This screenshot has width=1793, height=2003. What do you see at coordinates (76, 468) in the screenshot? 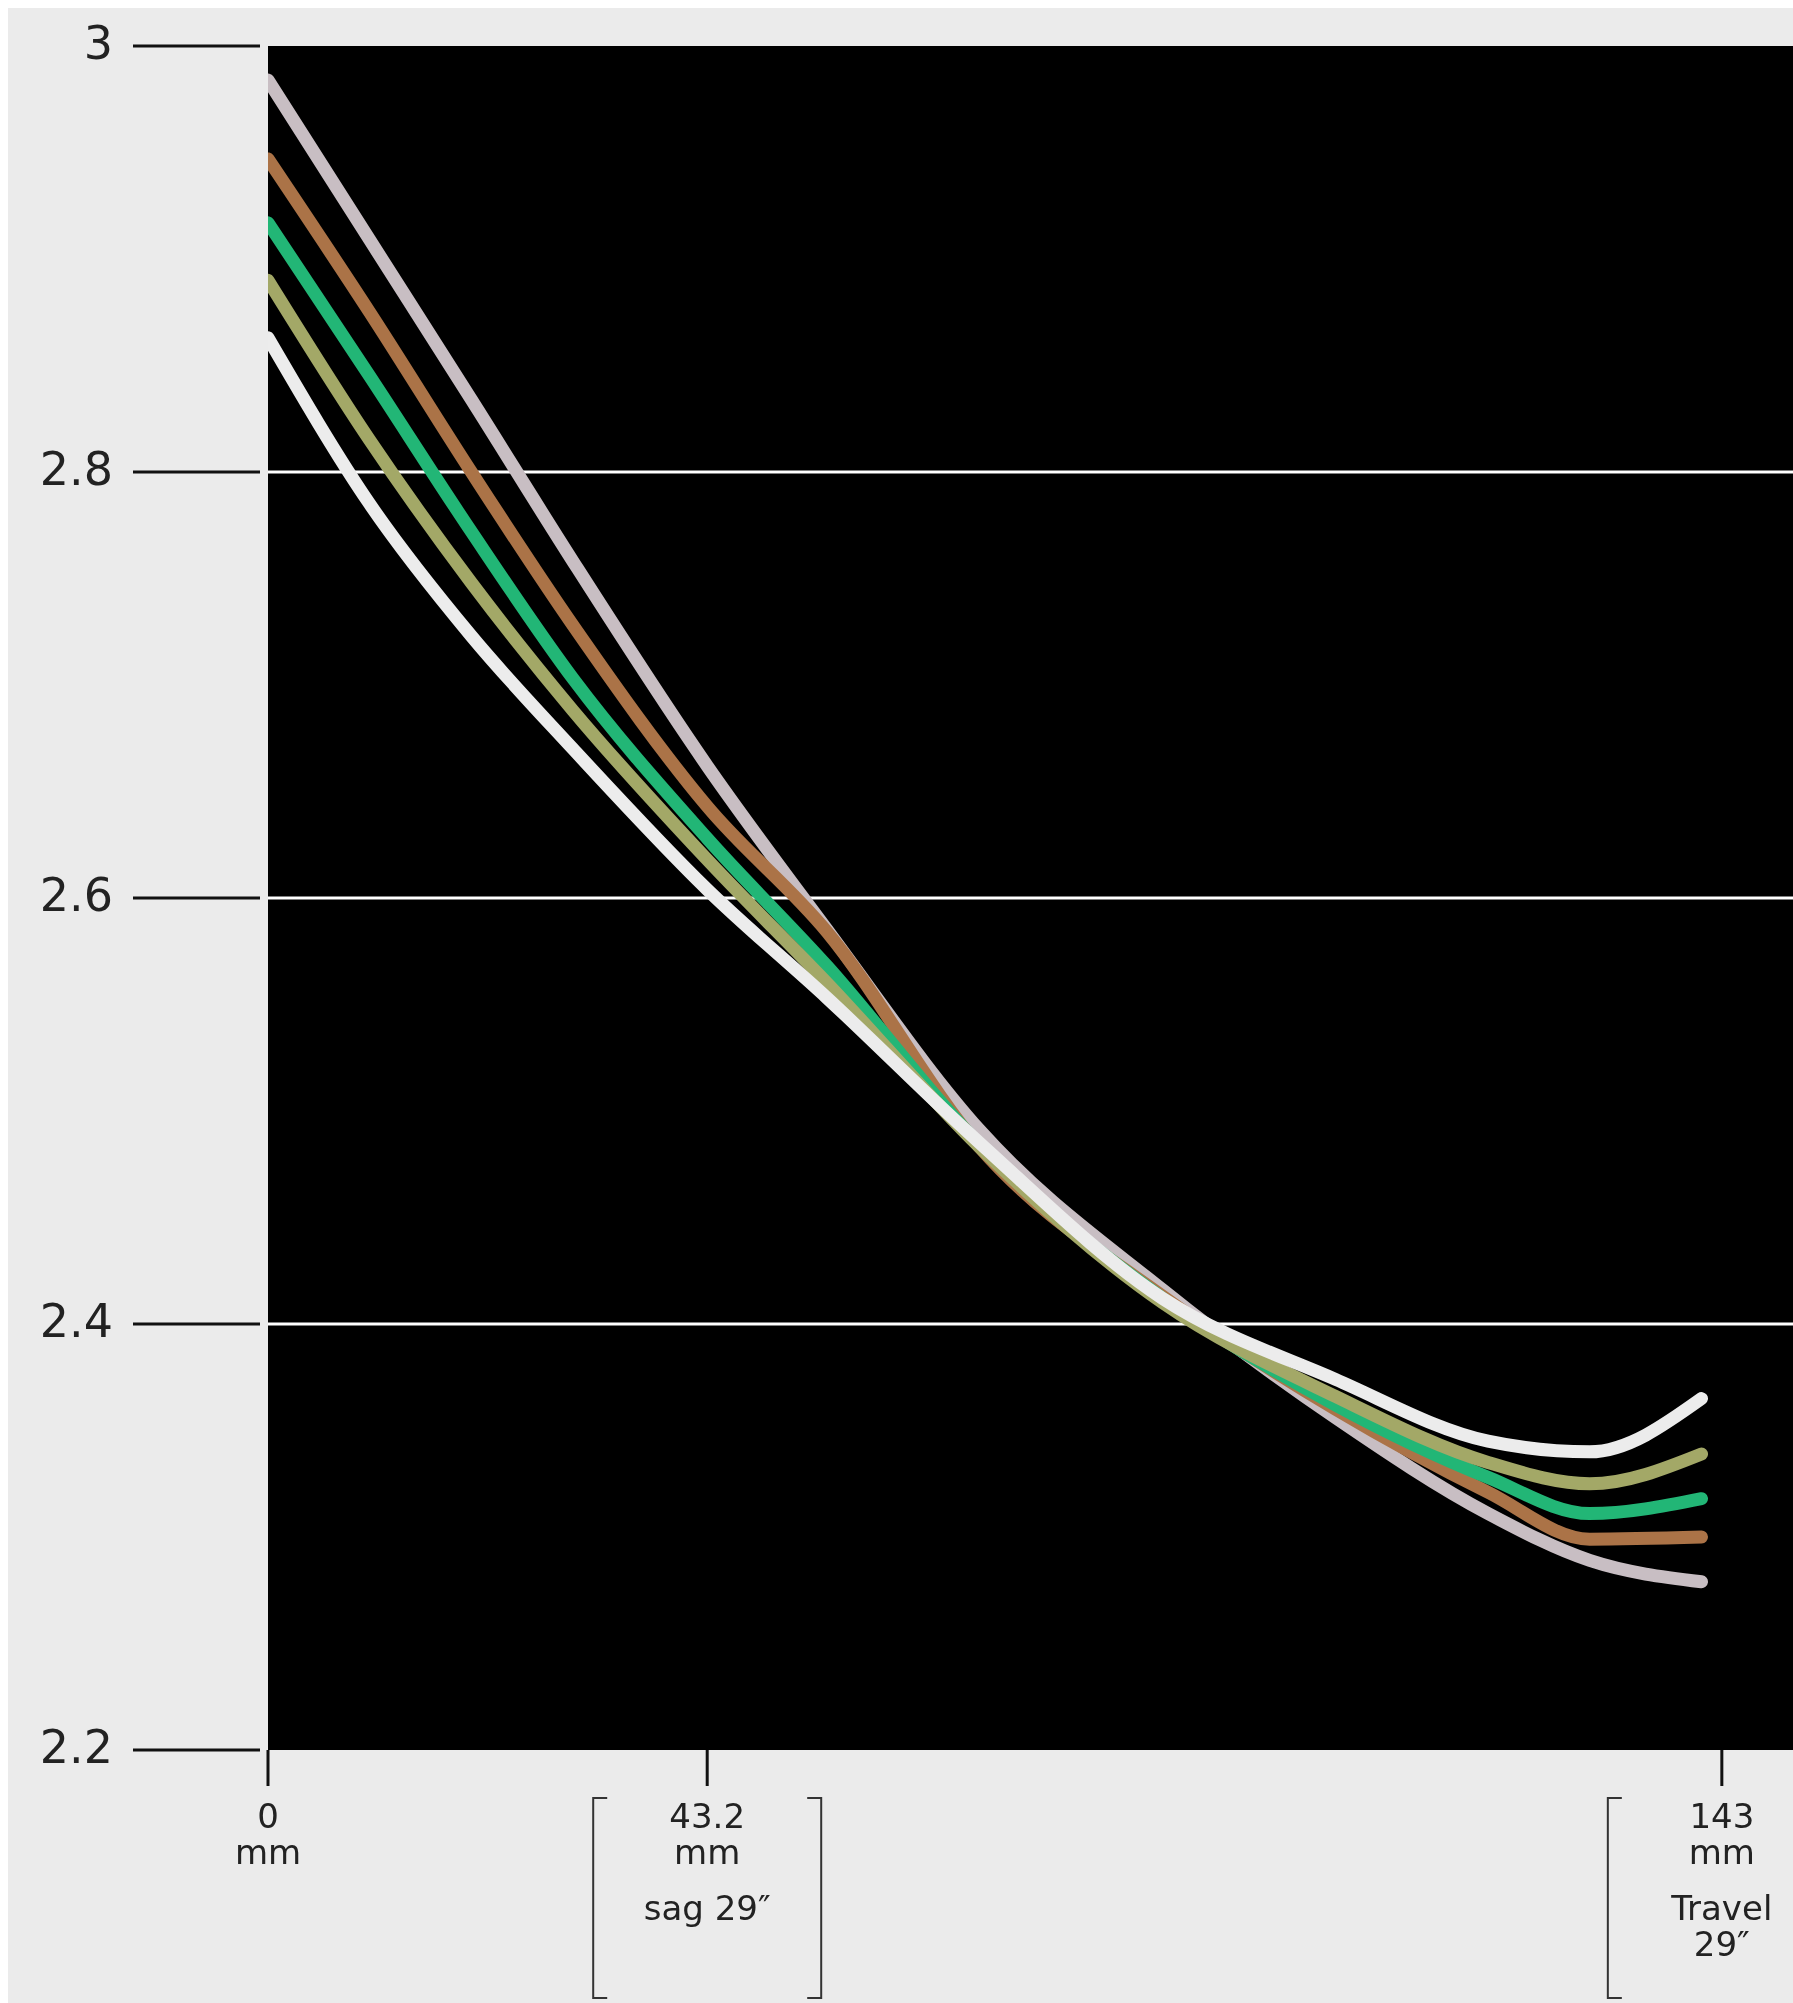
I see `y-tick-label: 2.8` at bounding box center [76, 468].